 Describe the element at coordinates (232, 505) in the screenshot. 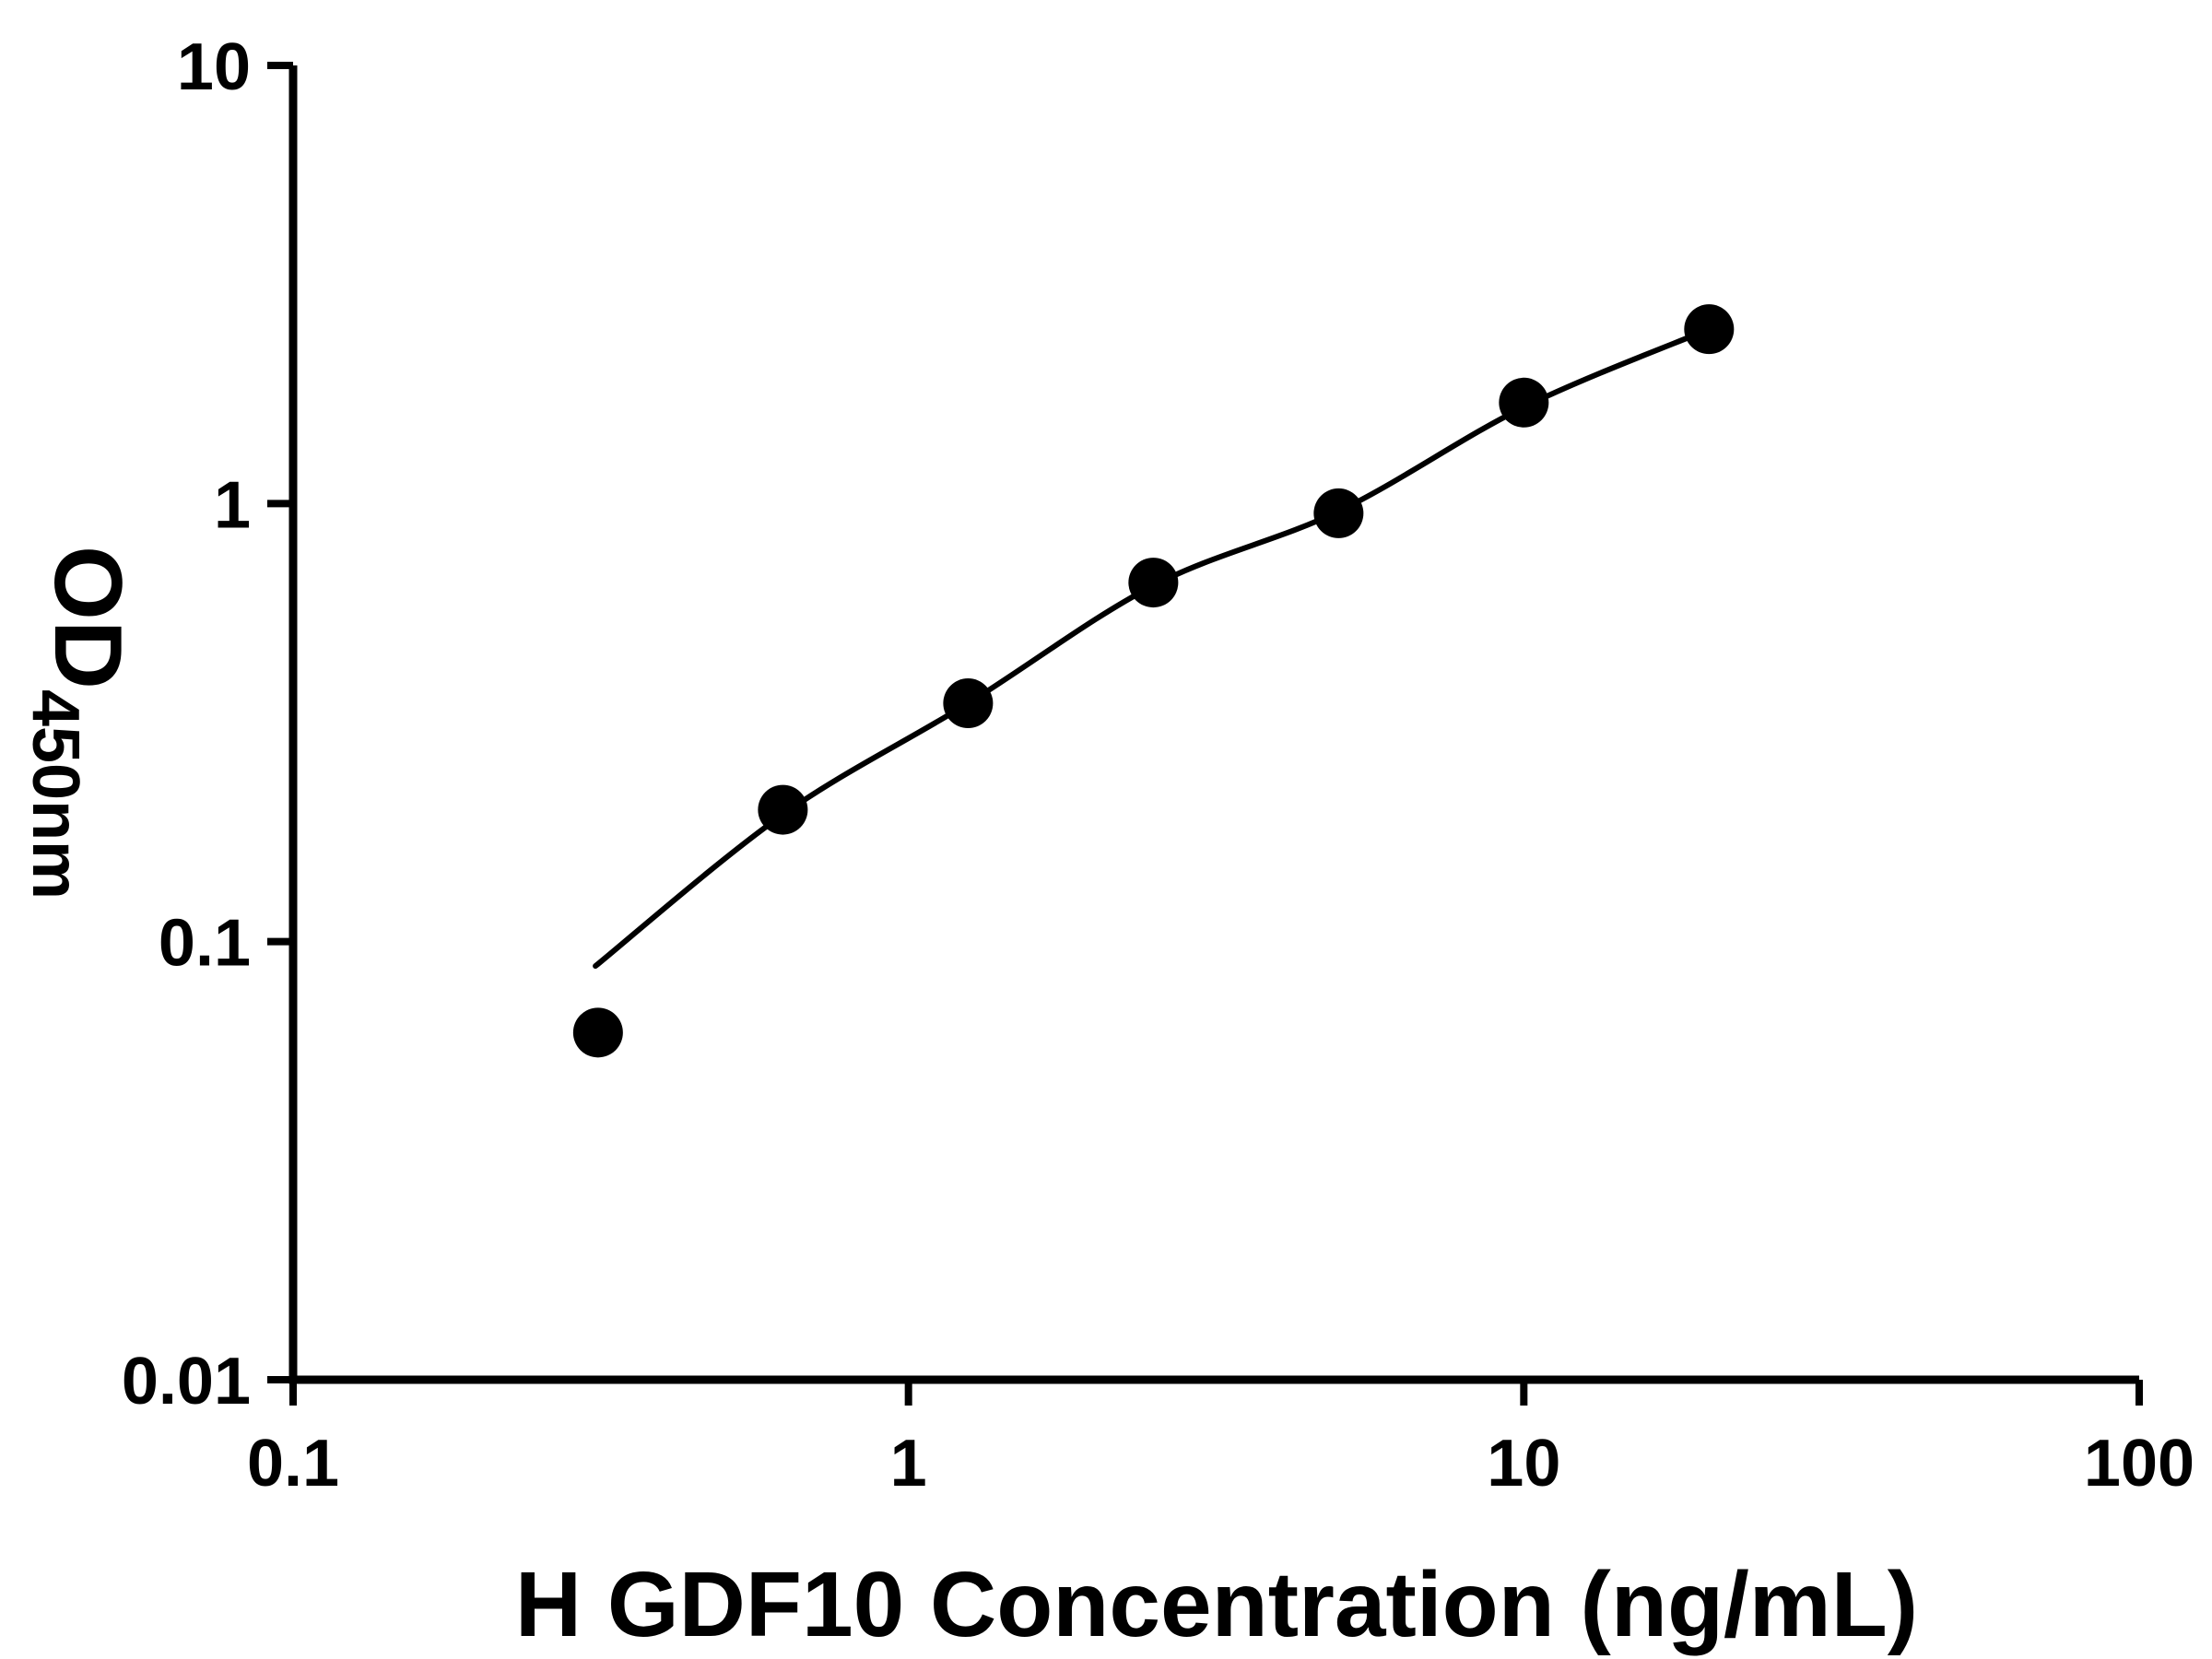

I see `y-tick-label: 1` at that location.